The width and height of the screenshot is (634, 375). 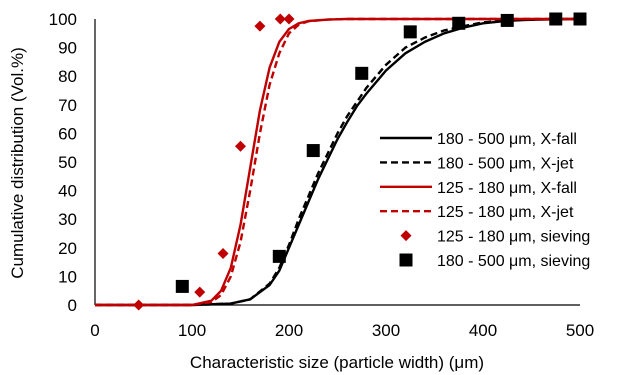 What do you see at coordinates (67, 191) in the screenshot?
I see `y-tick-label: 40` at bounding box center [67, 191].